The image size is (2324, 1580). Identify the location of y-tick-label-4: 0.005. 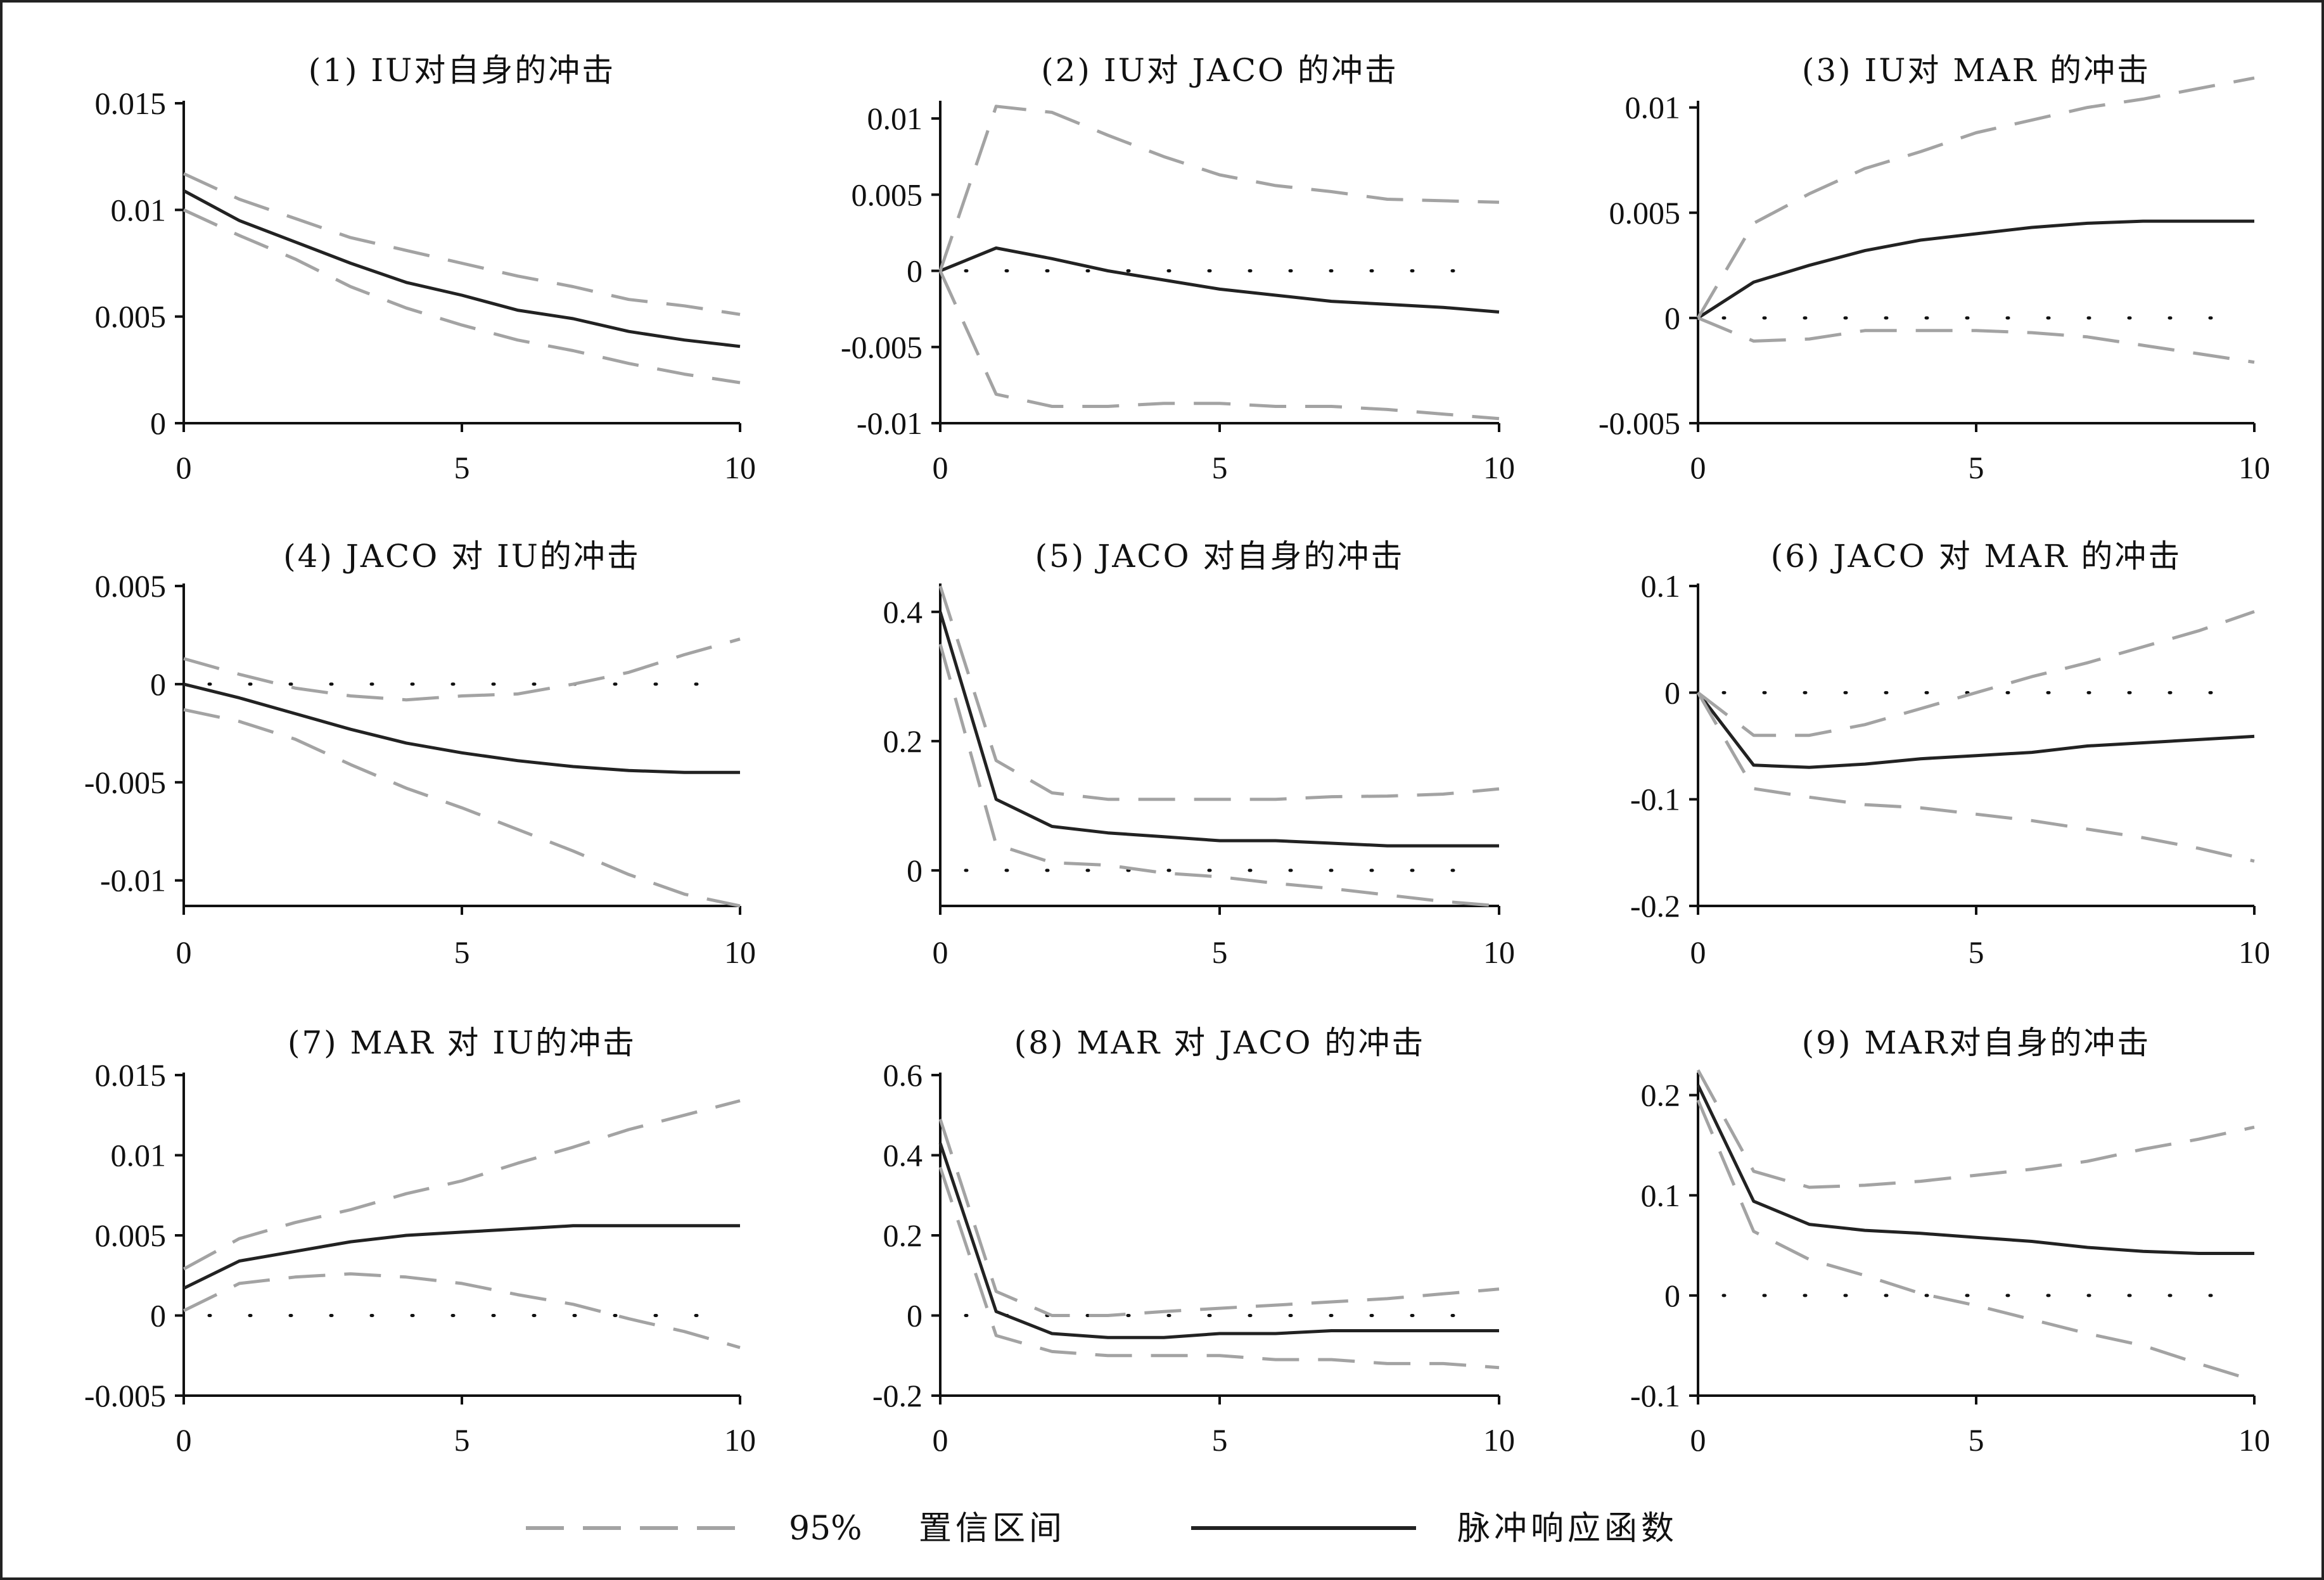
(131, 586).